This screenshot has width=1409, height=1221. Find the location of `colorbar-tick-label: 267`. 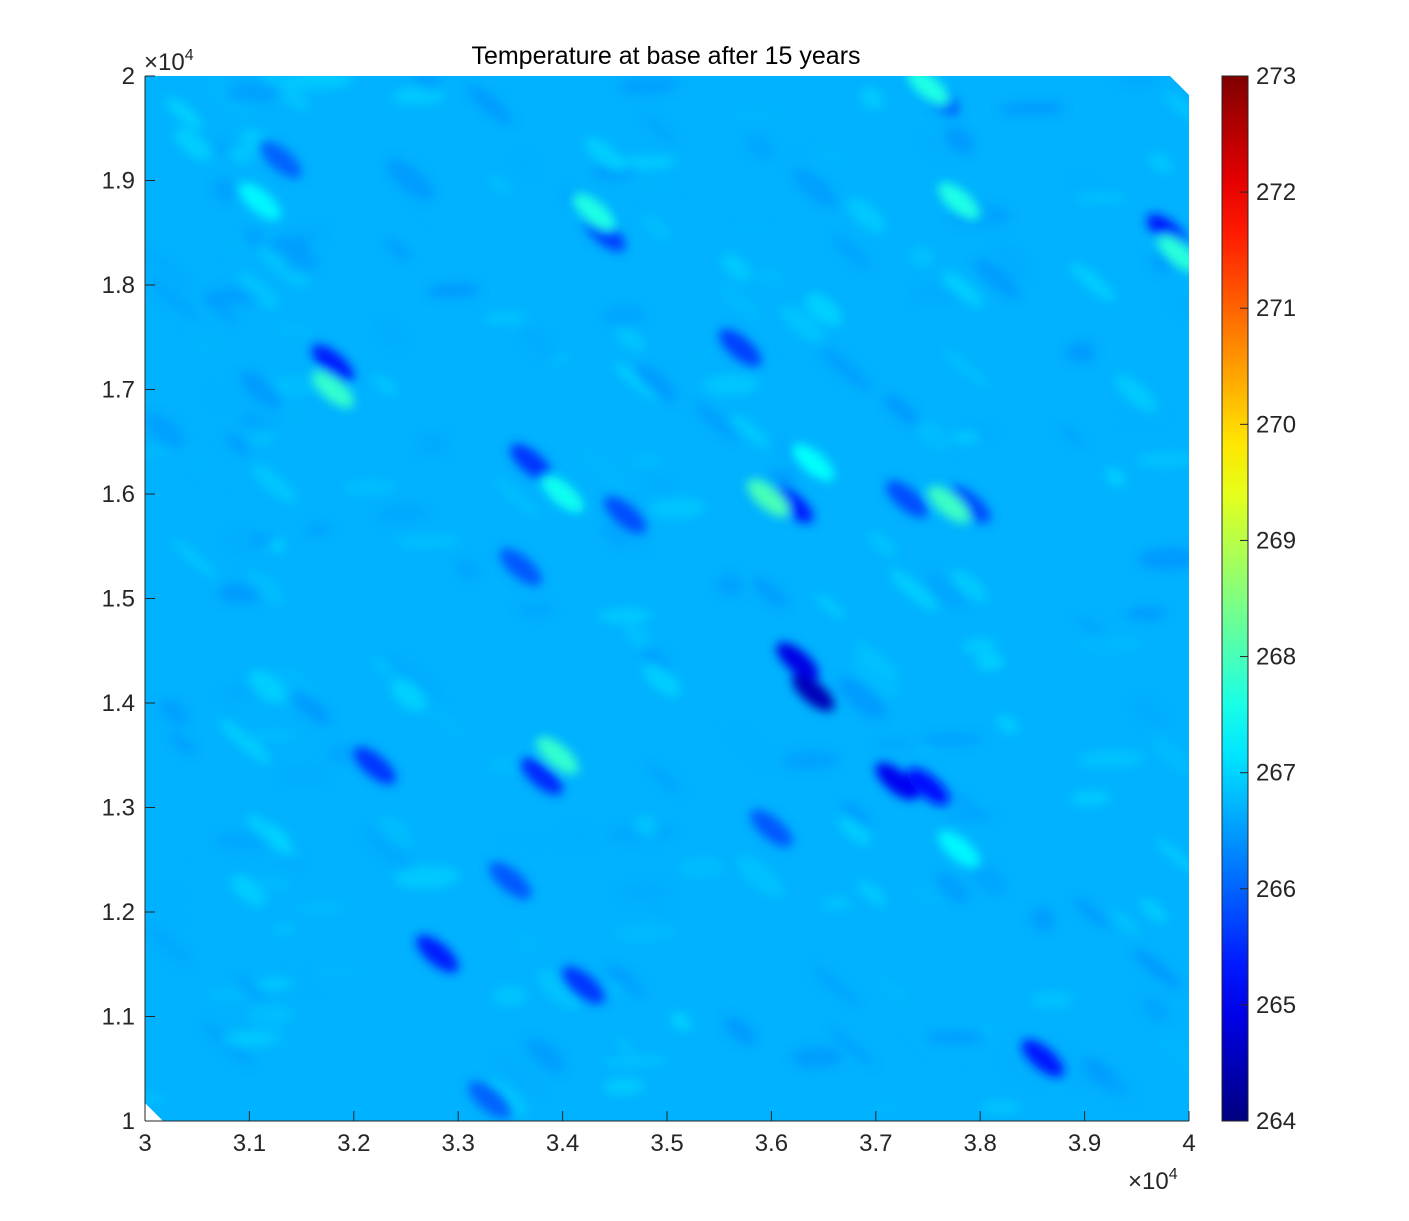

colorbar-tick-label: 267 is located at coordinates (1276, 773).